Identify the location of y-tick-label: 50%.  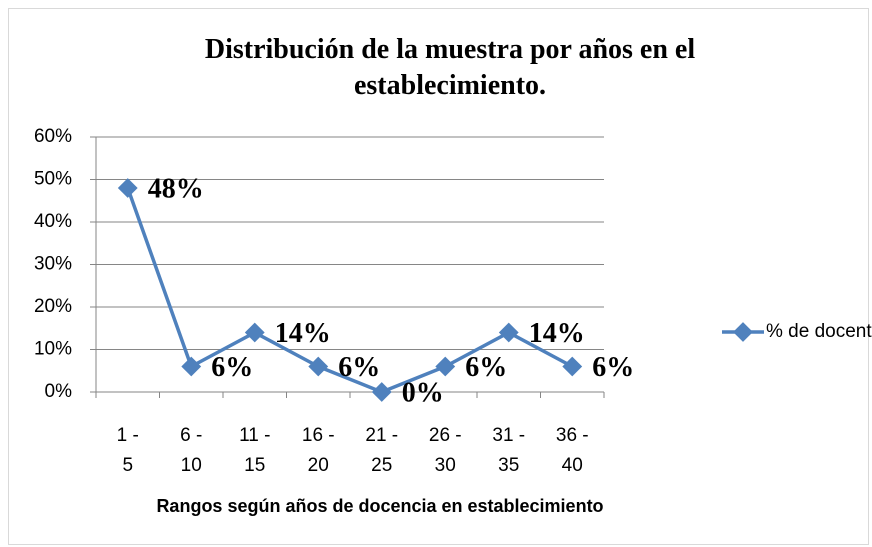
(53, 179).